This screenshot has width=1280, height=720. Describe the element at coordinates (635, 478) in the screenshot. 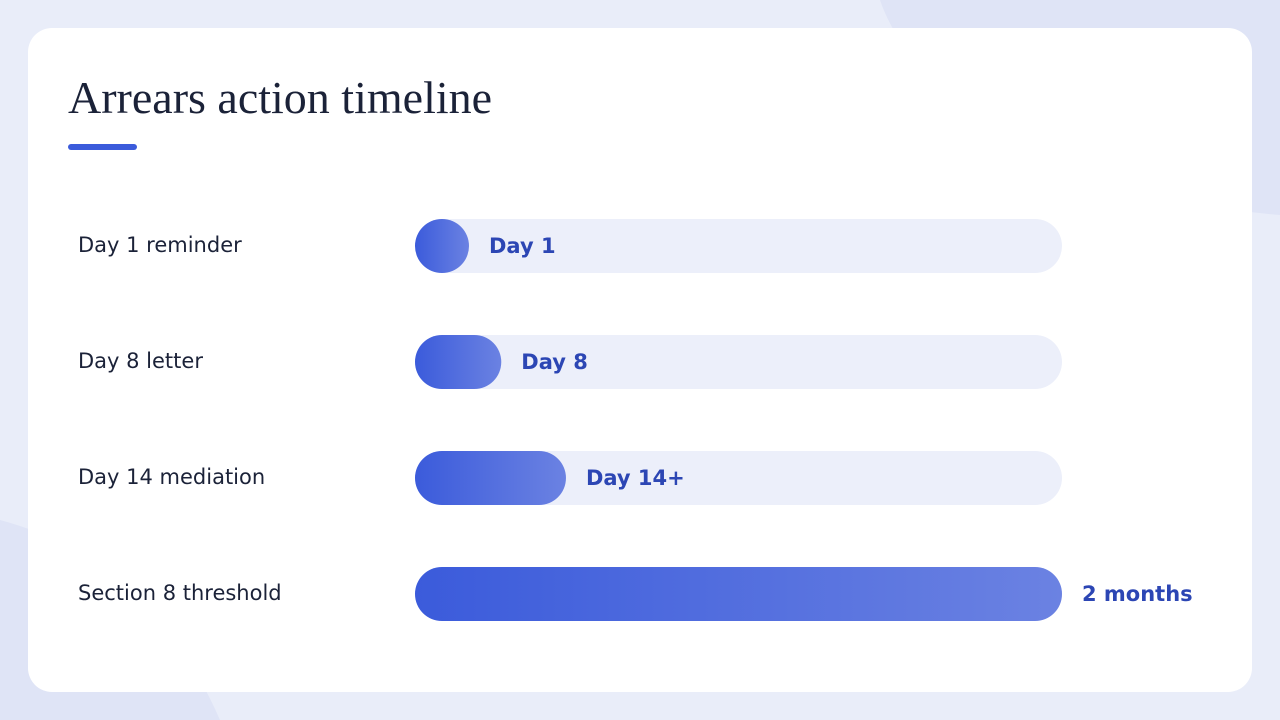

I see `value-label: Day 14+` at that location.